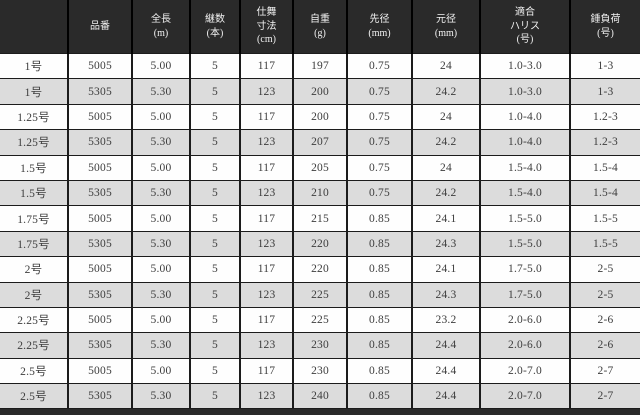 This screenshot has width=640, height=416. What do you see at coordinates (319, 65) in the screenshot?
I see `cell: 197` at bounding box center [319, 65].